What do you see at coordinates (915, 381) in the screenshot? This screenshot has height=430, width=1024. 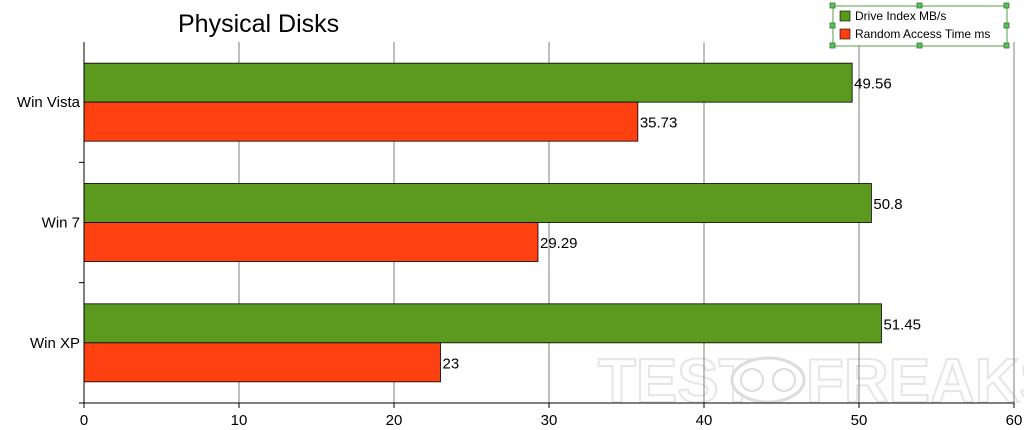 I see `watermark-right-text: FREAKS` at bounding box center [915, 381].